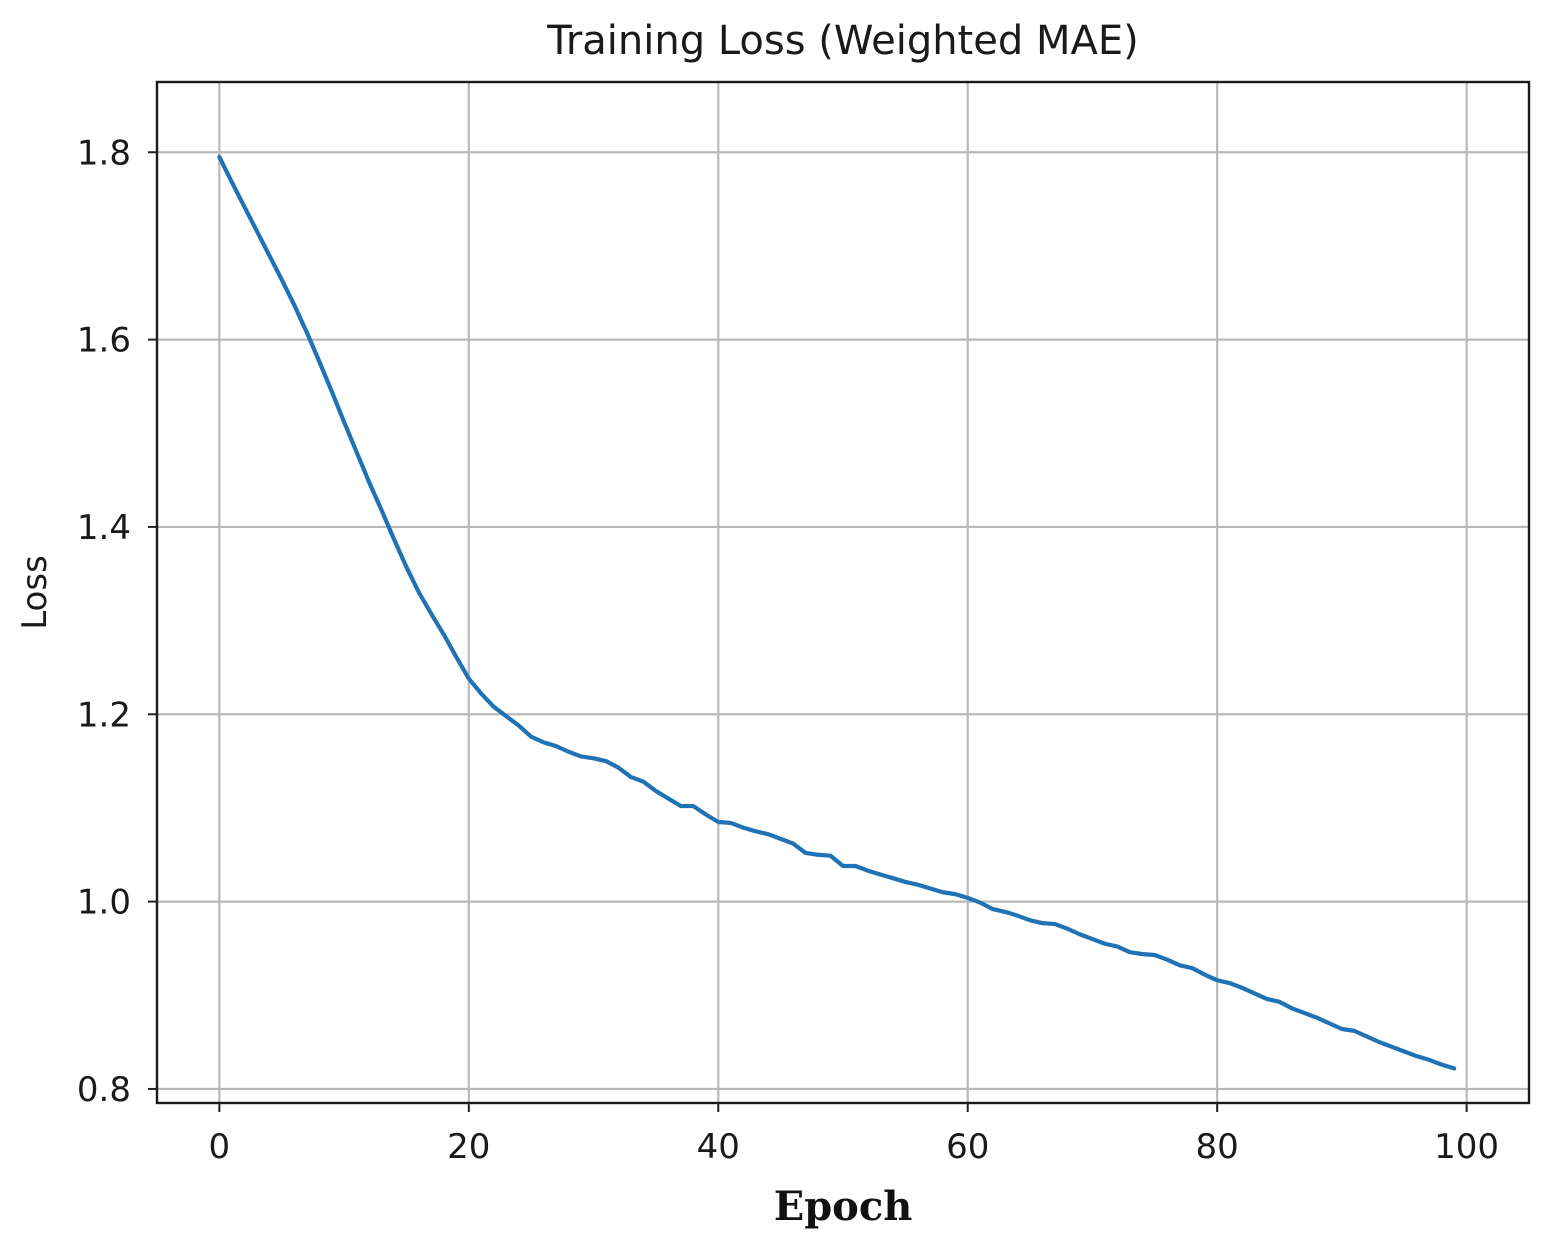 Image resolution: width=1548 pixels, height=1239 pixels. What do you see at coordinates (104, 715) in the screenshot?
I see `y-tick-label: 1.2` at bounding box center [104, 715].